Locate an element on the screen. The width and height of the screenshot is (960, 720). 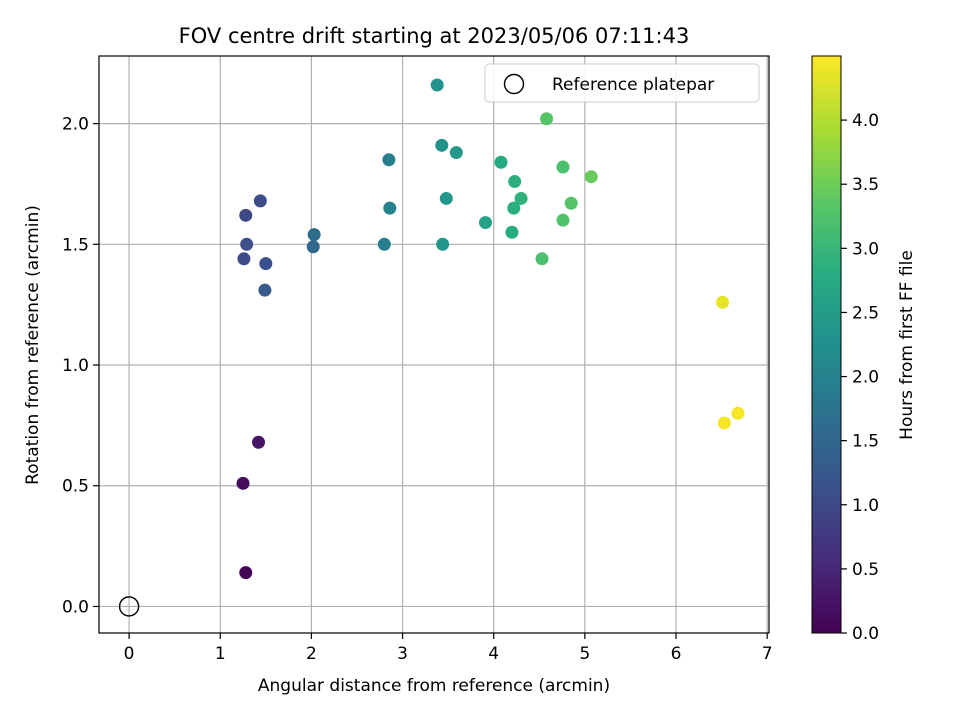
colorbar-tick-label: 0.5 is located at coordinates (865, 570).